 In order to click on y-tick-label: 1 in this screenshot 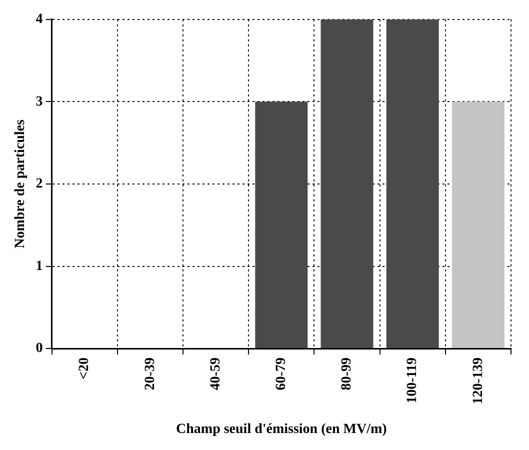, I will do `click(39, 266)`.